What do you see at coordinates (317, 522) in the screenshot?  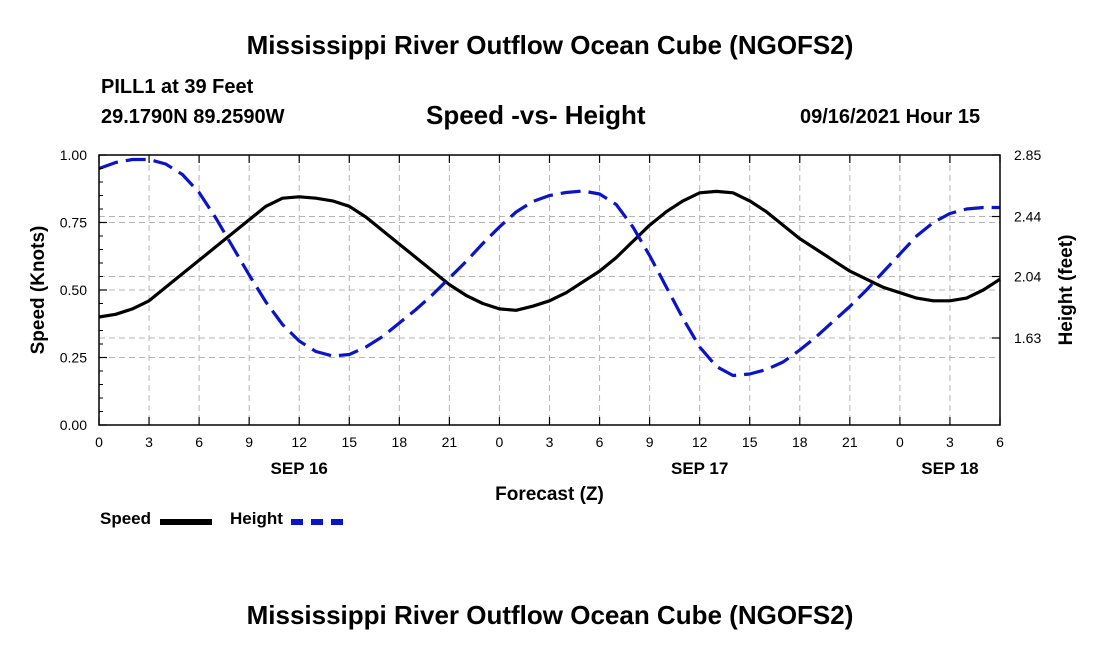 I see `legend-height-swatch` at bounding box center [317, 522].